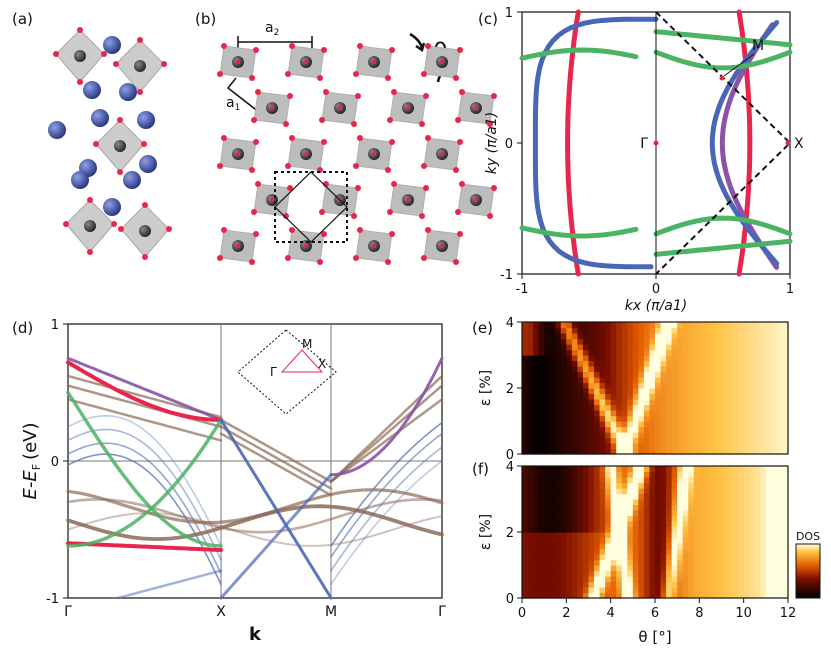 The height and width of the screenshot is (648, 831). I want to click on band-line, so click(144, 391).